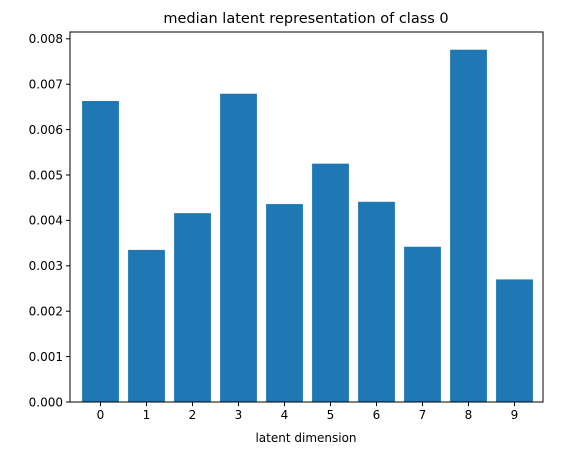  I want to click on y-tick-label-0.007: 0.007, so click(46, 85).